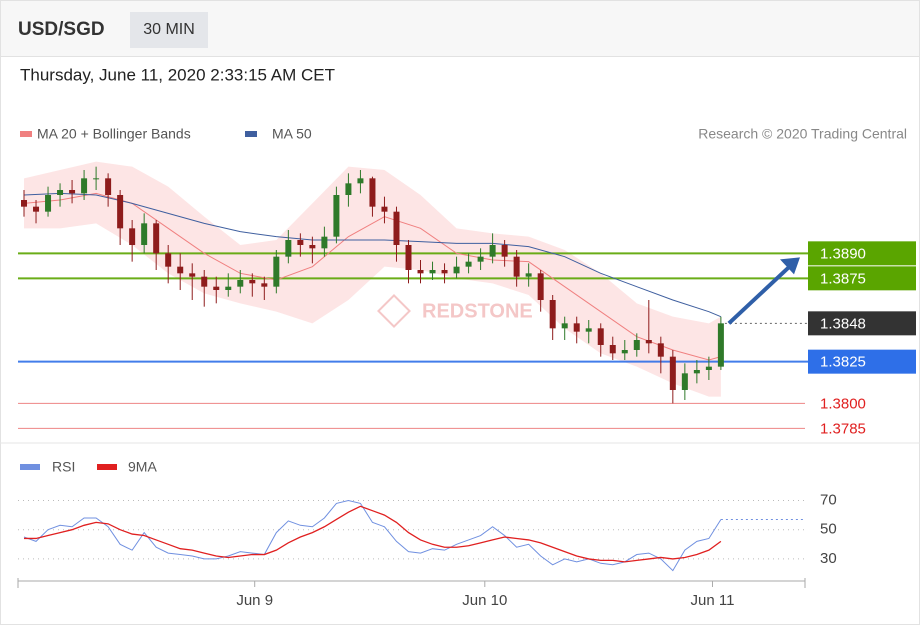 Image resolution: width=920 pixels, height=625 pixels. Describe the element at coordinates (828, 558) in the screenshot. I see `y-tick-label: 30` at that location.